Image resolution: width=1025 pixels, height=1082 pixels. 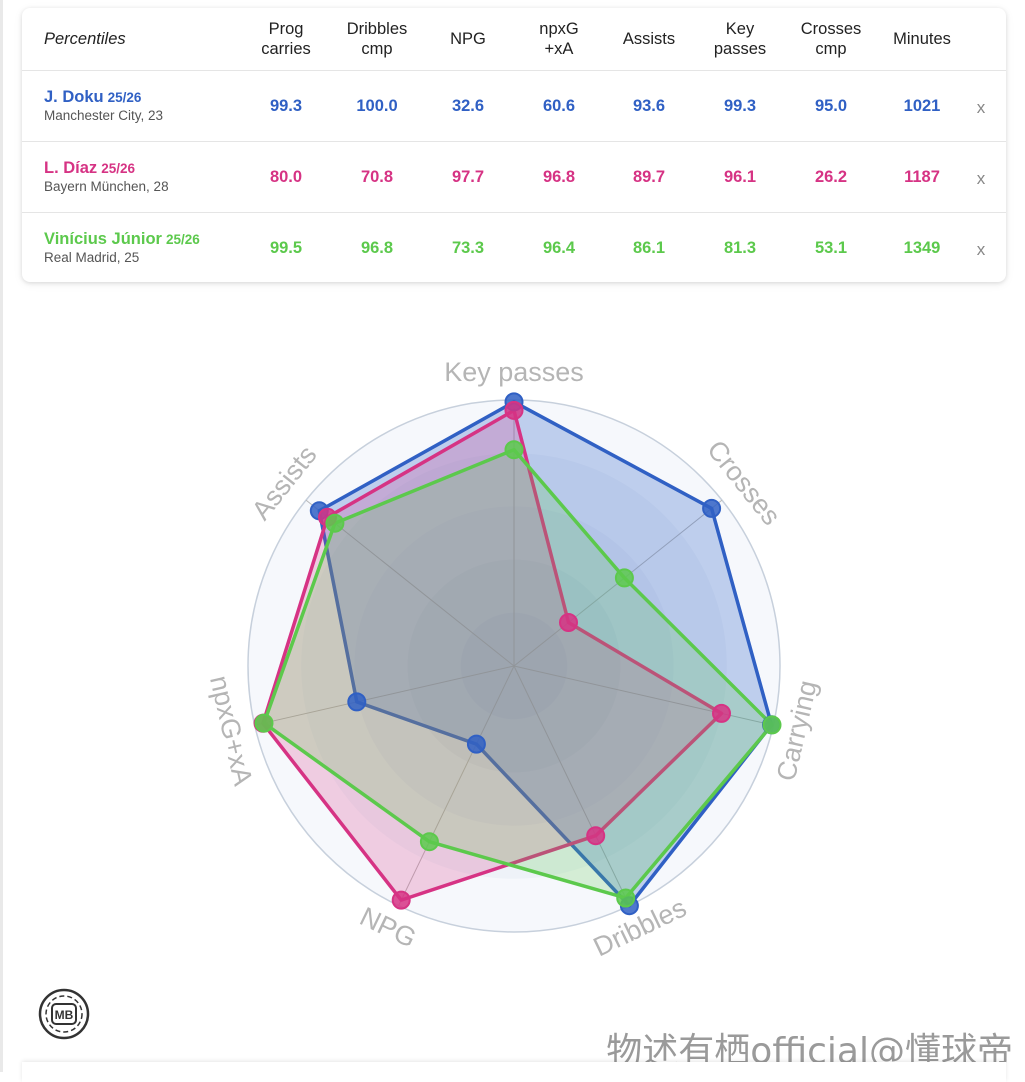 What do you see at coordinates (740, 247) in the screenshot?
I see `value-key-passes: 81.3` at bounding box center [740, 247].